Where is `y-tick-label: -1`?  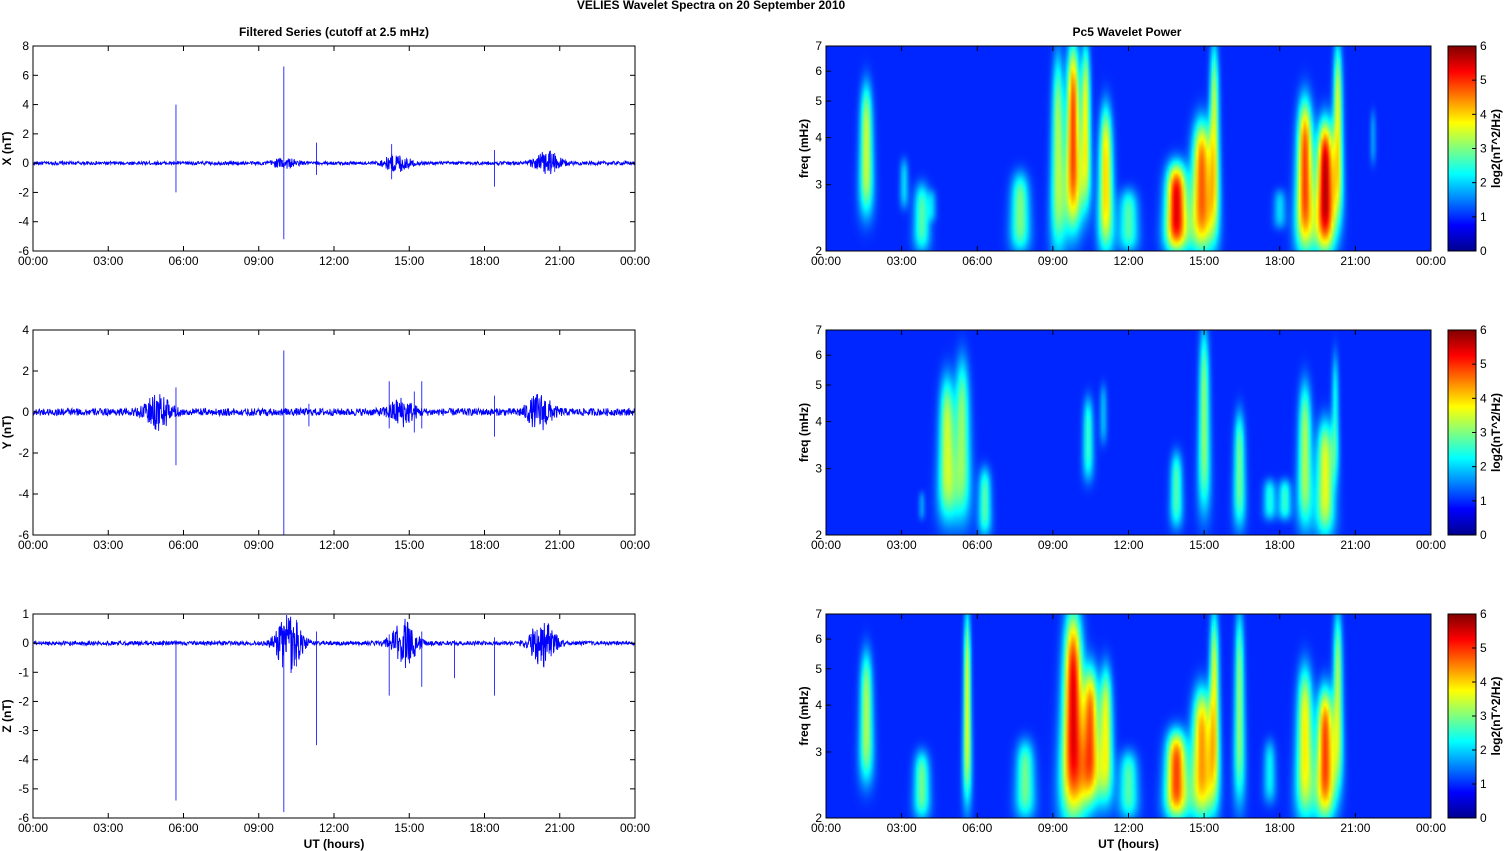
y-tick-label: -1 is located at coordinates (23, 672).